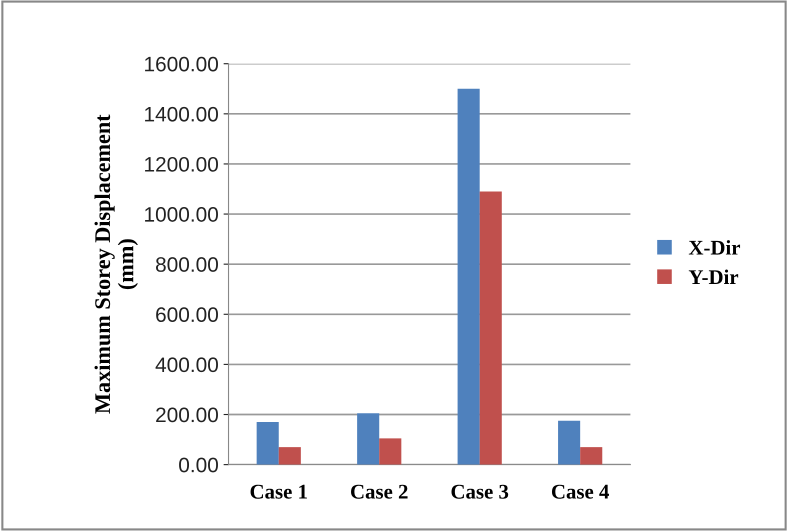 The image size is (788, 531). I want to click on y-tick-label: 1200.00, so click(181, 164).